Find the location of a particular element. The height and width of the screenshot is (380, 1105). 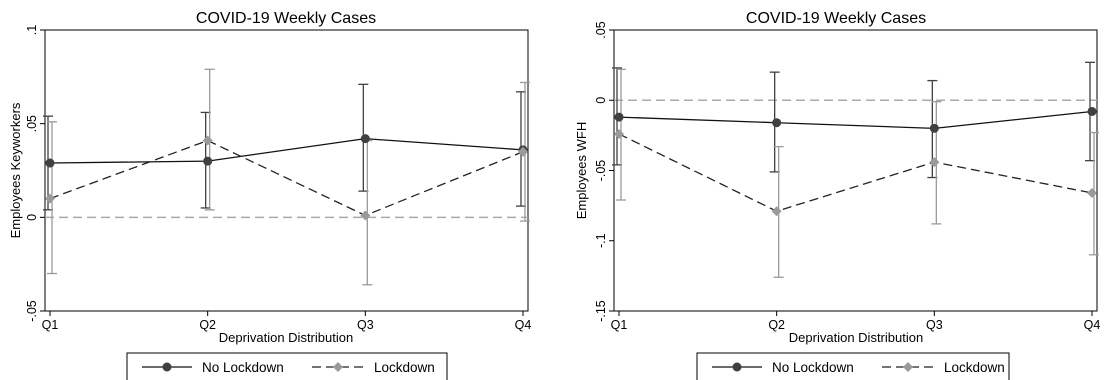

y-axis-label: Employees WFH is located at coordinates (581, 171).